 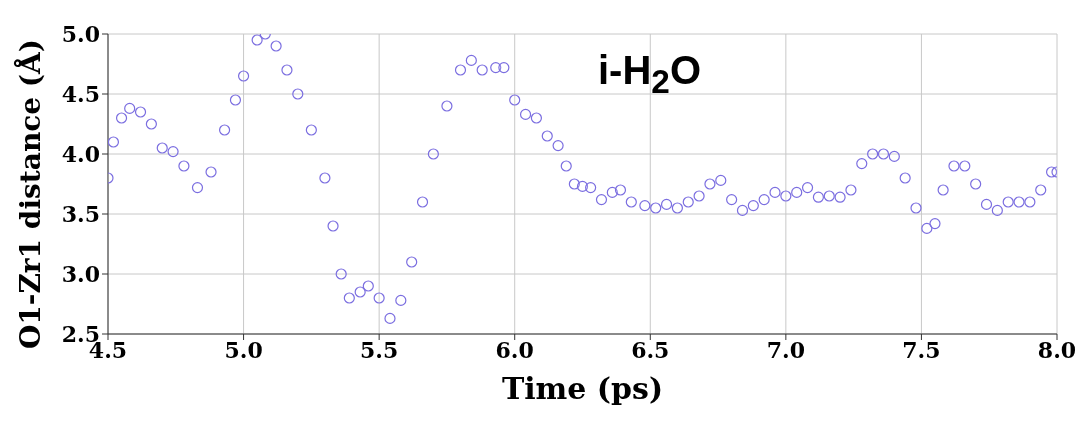 What do you see at coordinates (80, 33) in the screenshot?
I see `y-tick-label: 5.0` at bounding box center [80, 33].